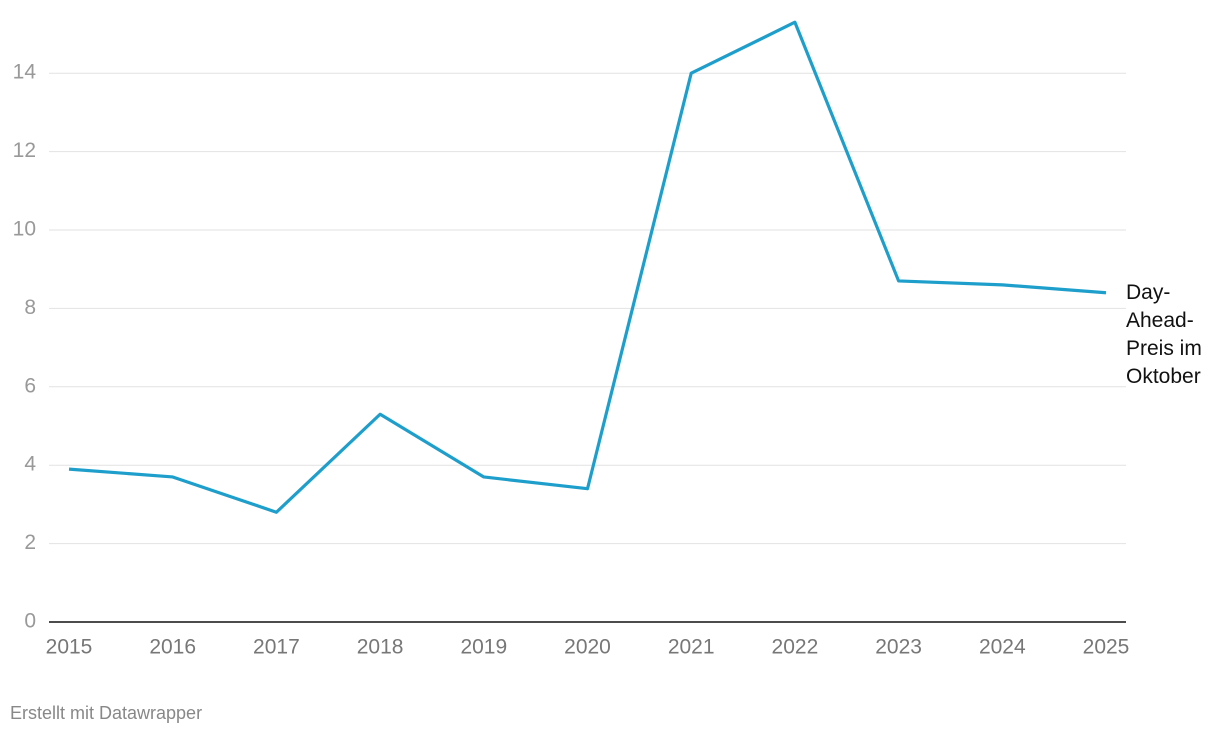 This screenshot has height=738, width=1220. What do you see at coordinates (30, 621) in the screenshot?
I see `y-tick-label: 0` at bounding box center [30, 621].